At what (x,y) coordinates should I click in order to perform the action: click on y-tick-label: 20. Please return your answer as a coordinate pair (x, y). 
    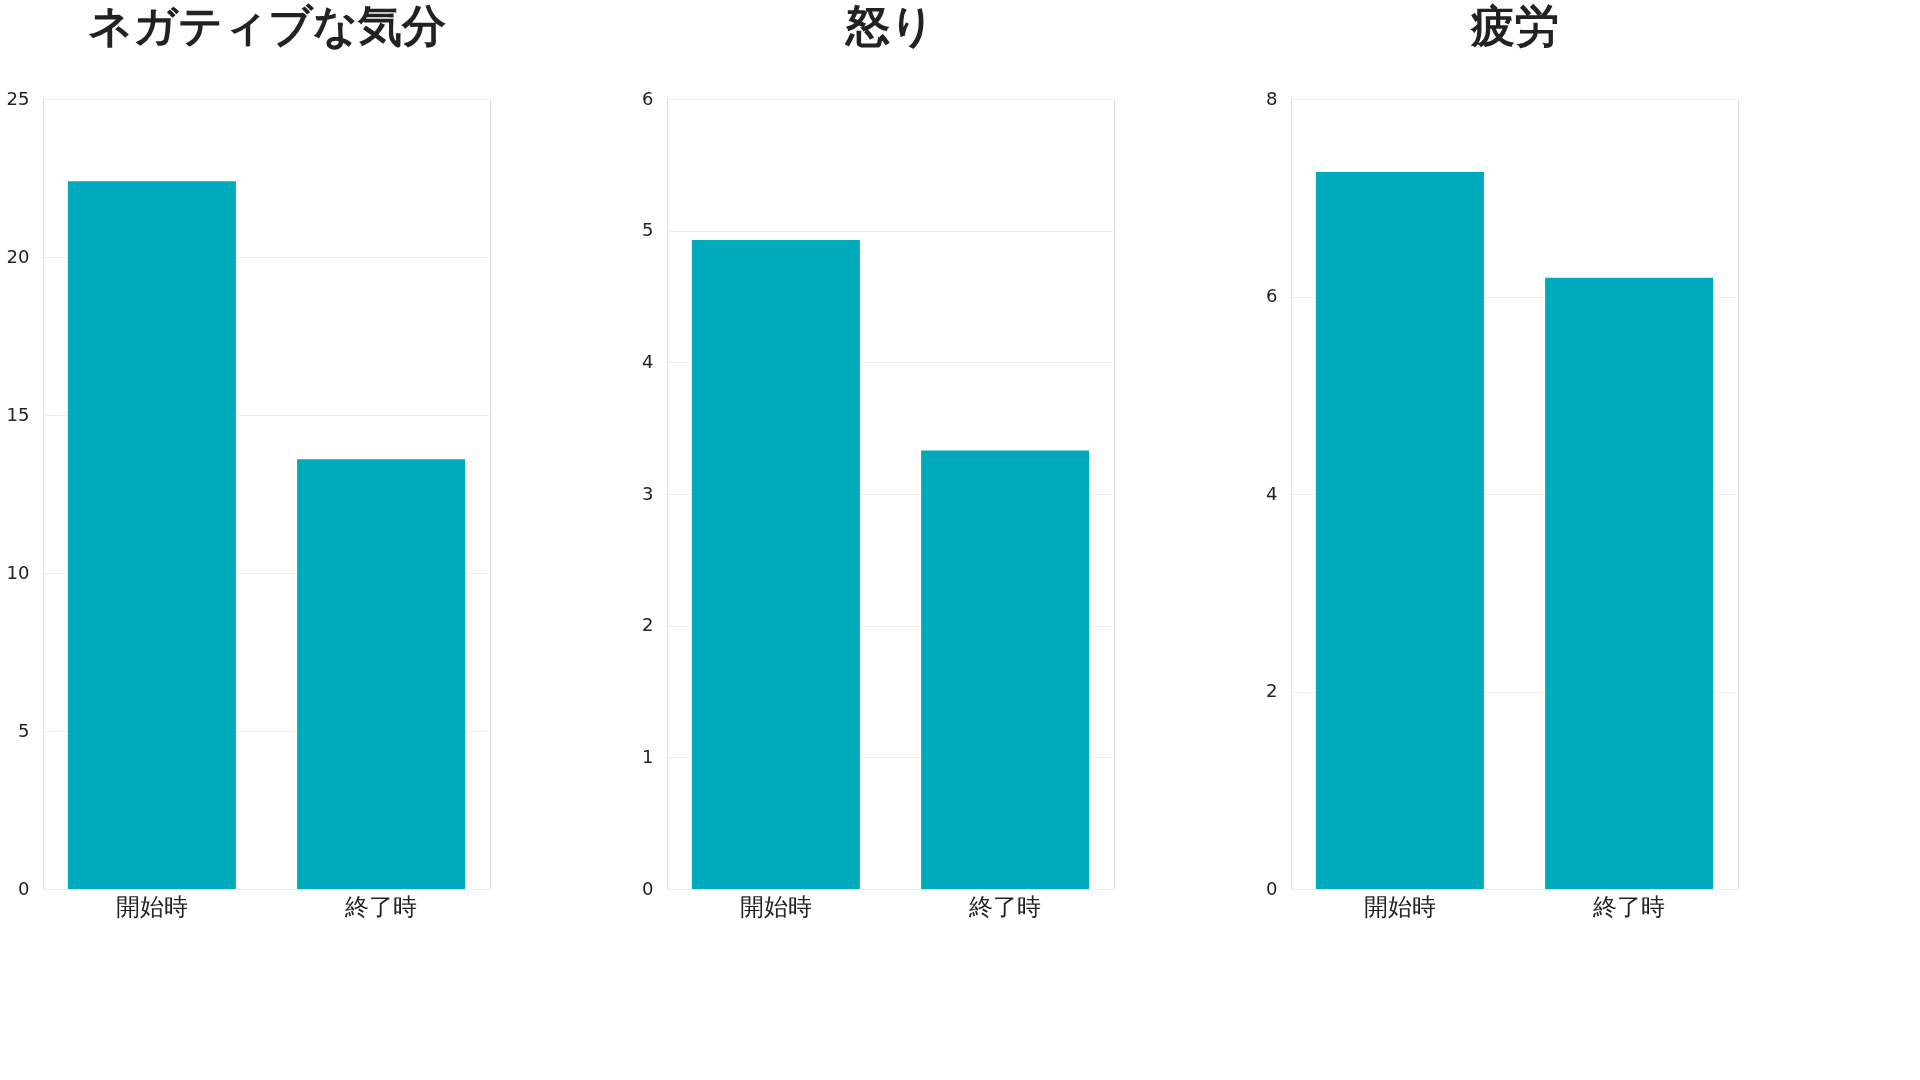
    Looking at the image, I should click on (18, 256).